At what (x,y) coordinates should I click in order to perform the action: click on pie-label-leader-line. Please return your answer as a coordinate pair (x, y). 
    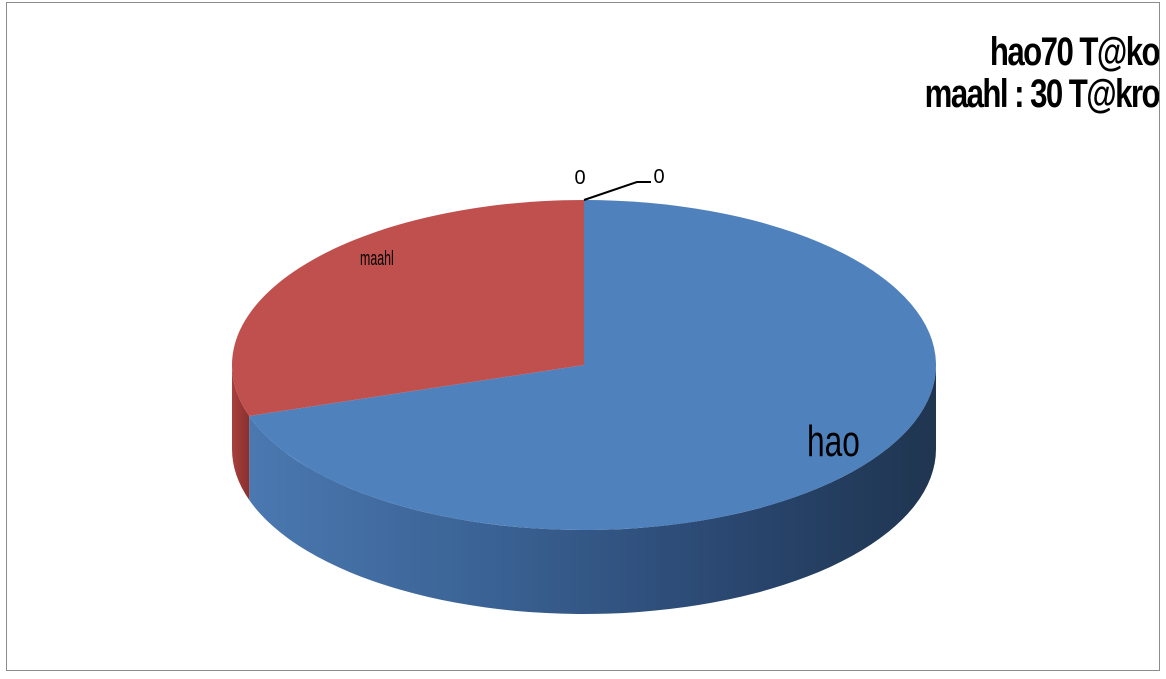
    Looking at the image, I should click on (617, 191).